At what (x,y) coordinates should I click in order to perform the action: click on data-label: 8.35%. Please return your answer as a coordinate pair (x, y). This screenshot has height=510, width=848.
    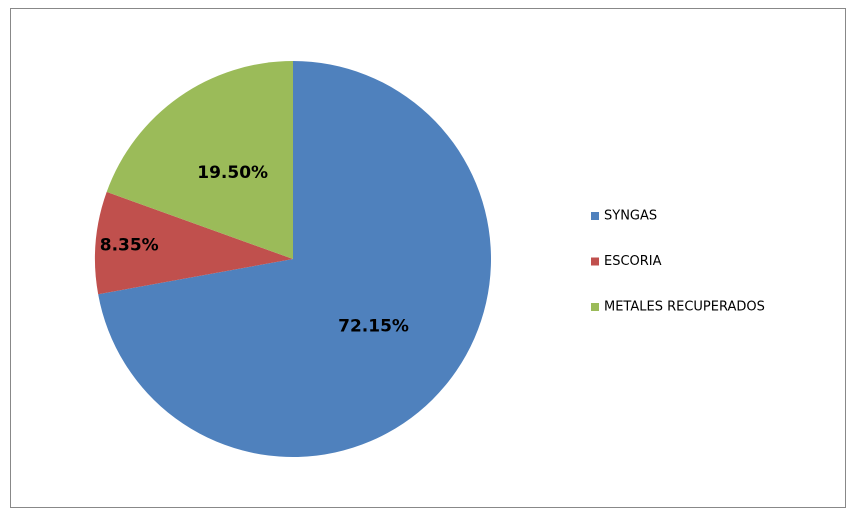
    Looking at the image, I should click on (129, 245).